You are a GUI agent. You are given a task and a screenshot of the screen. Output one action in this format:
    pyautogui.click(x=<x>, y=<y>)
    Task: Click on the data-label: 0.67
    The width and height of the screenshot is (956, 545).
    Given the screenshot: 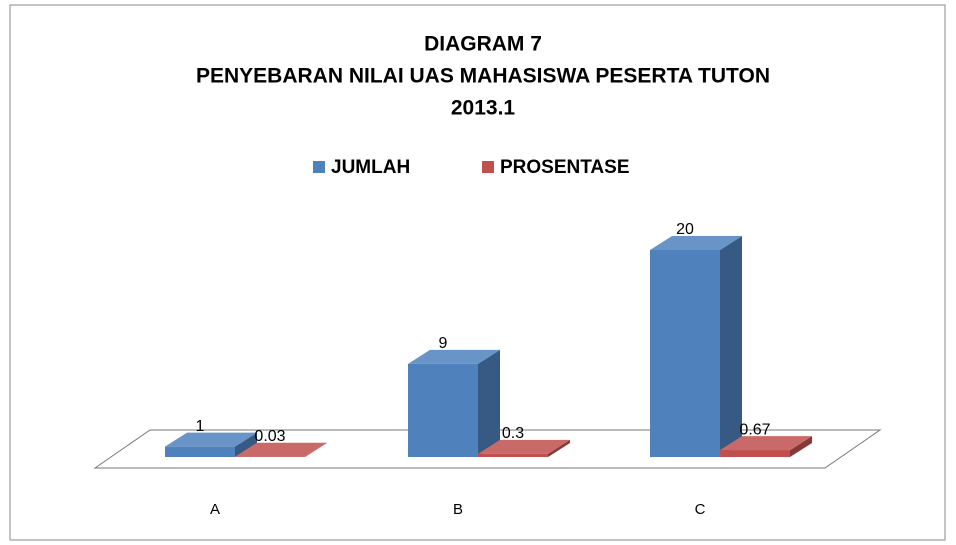 What is the action you would take?
    pyautogui.click(x=754, y=429)
    